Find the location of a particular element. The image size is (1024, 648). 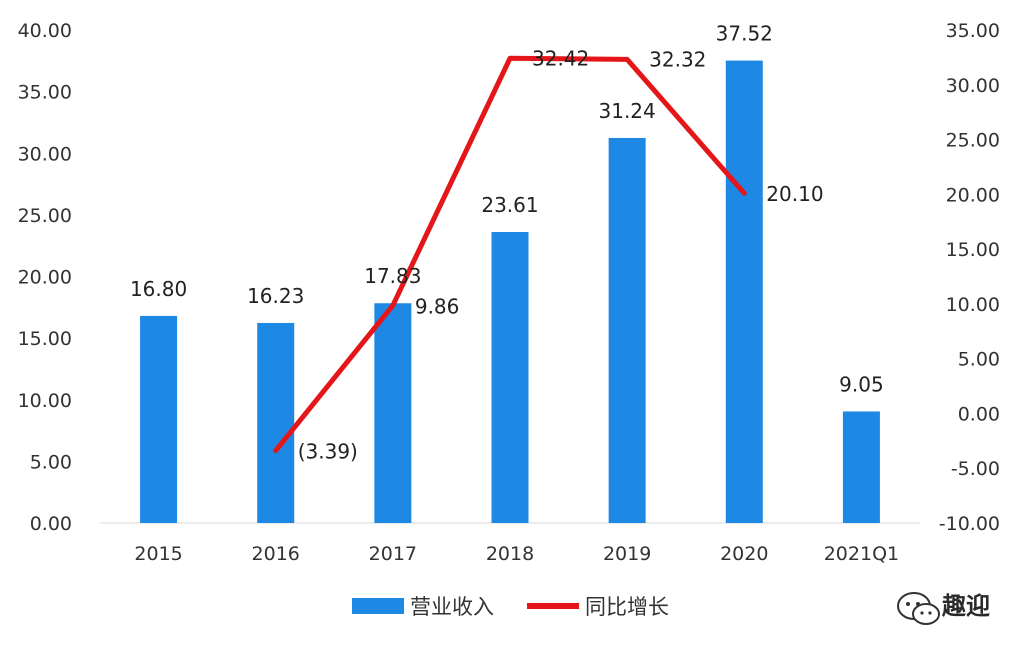

x-tick-label: 2017 is located at coordinates (393, 554).